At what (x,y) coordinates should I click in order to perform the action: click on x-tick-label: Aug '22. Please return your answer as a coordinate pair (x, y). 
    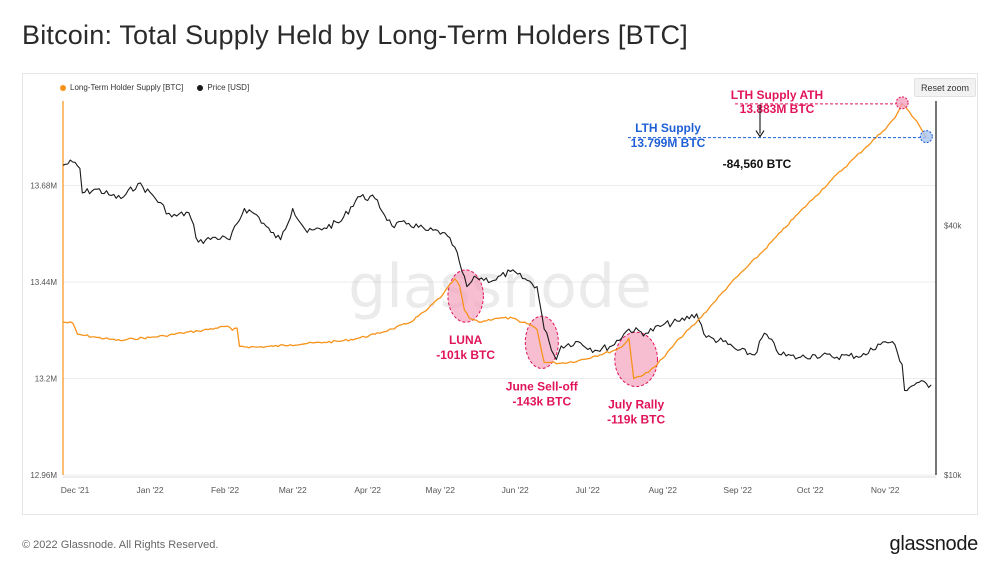
    Looking at the image, I should click on (662, 490).